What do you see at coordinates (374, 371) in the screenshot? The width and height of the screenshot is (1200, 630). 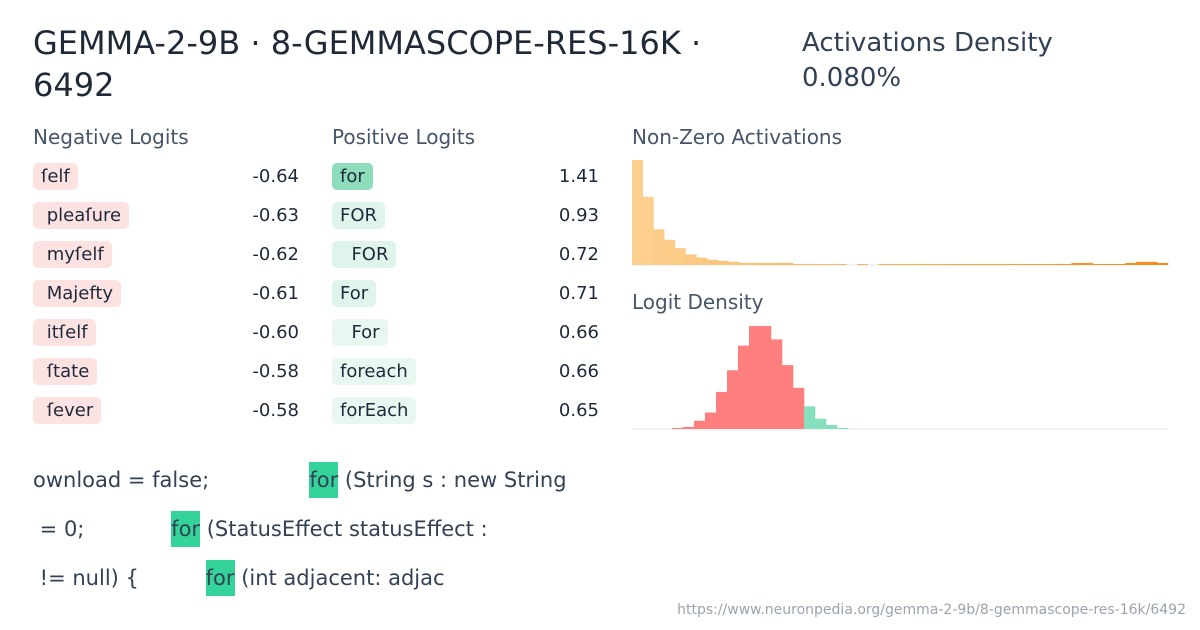 I see `token: foreach` at bounding box center [374, 371].